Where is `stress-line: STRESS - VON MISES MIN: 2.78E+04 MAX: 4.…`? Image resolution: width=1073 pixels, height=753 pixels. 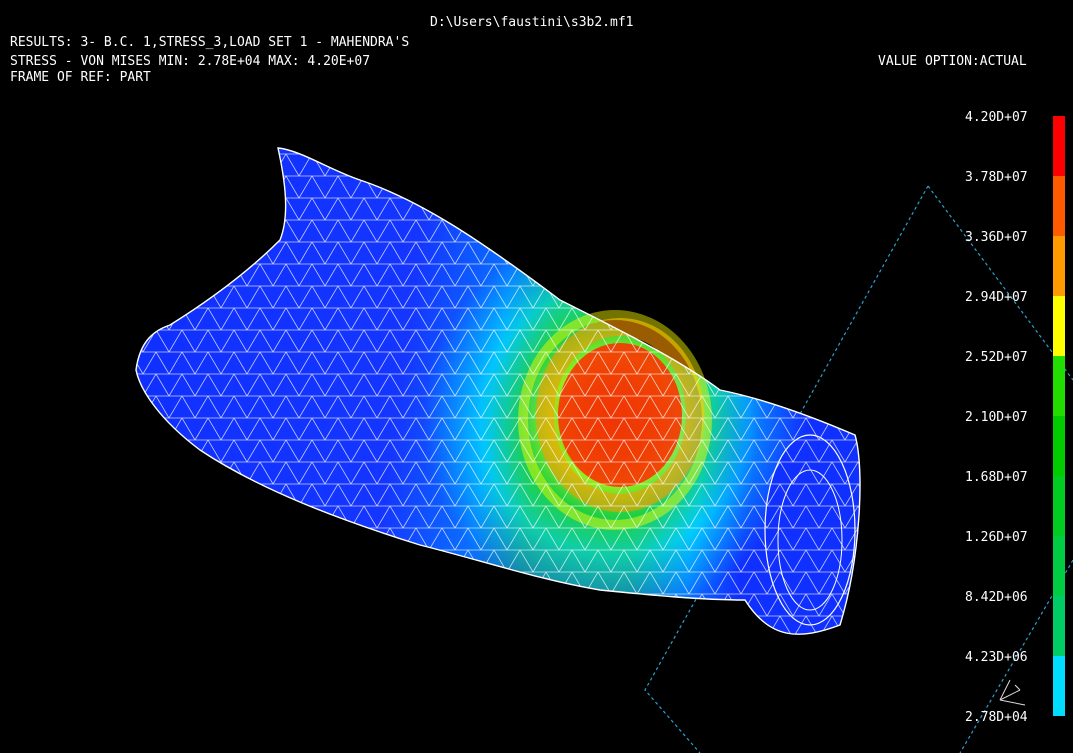 stress-line: STRESS - VON MISES MIN: 2.78E+04 MAX: 4.… is located at coordinates (190, 61).